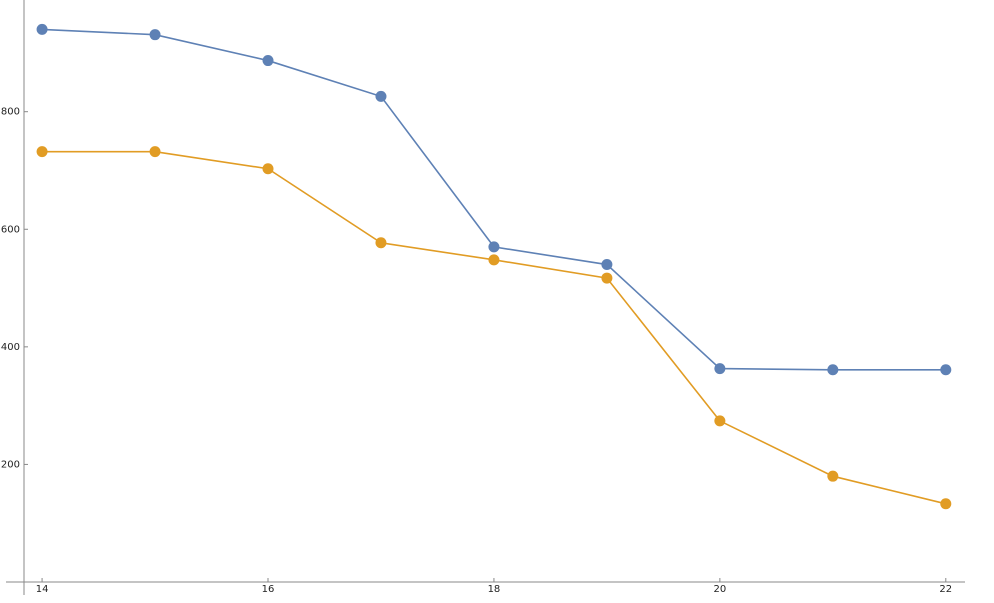  What do you see at coordinates (10, 347) in the screenshot?
I see `y-tick-label: 400` at bounding box center [10, 347].